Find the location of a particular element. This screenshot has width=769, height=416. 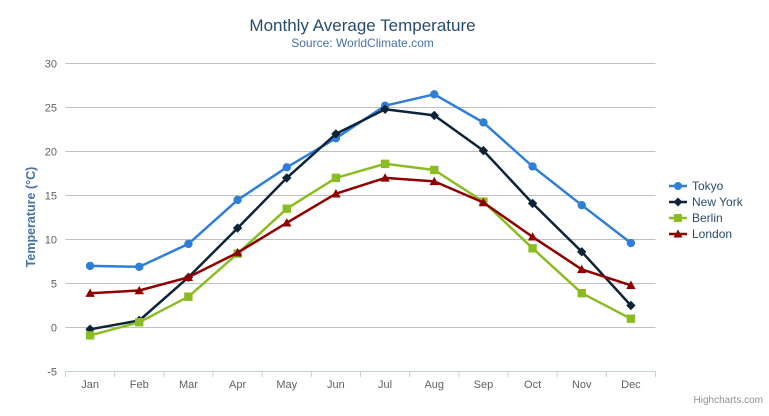

legend-item-tokyo: Tokyo is located at coordinates (705, 186).